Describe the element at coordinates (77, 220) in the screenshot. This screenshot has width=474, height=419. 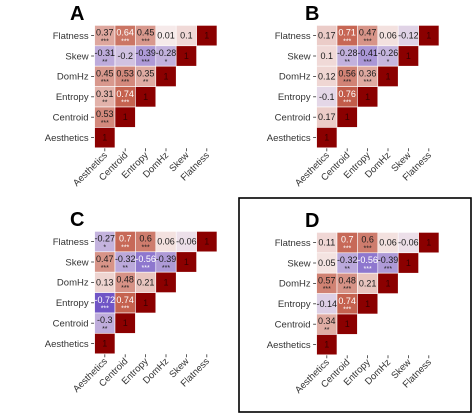
I see `panel-c-label: C` at that location.